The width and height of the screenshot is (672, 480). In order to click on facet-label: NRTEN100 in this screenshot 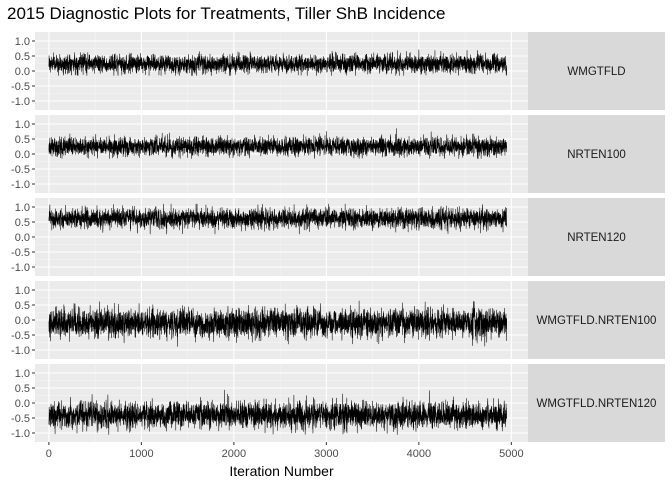, I will do `click(596, 155)`.